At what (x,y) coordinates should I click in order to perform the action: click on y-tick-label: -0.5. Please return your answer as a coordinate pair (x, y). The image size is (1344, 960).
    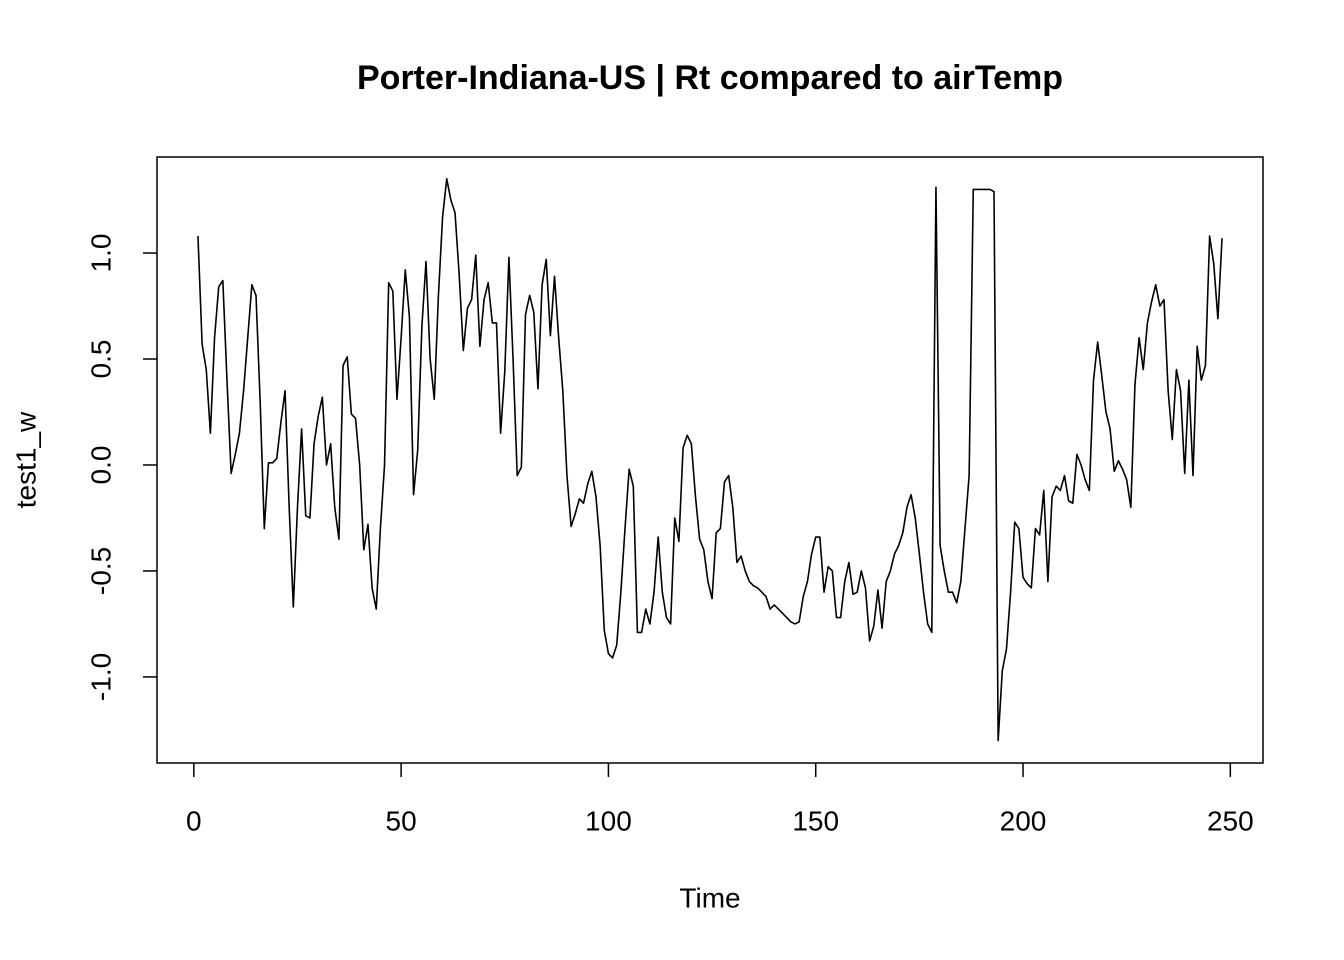
    Looking at the image, I should click on (100, 571).